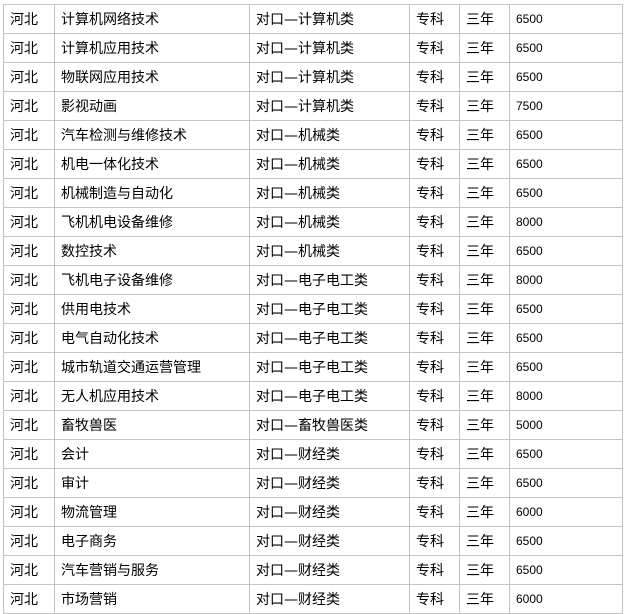  Describe the element at coordinates (152, 106) in the screenshot. I see `major-cell: 影视动画` at that location.